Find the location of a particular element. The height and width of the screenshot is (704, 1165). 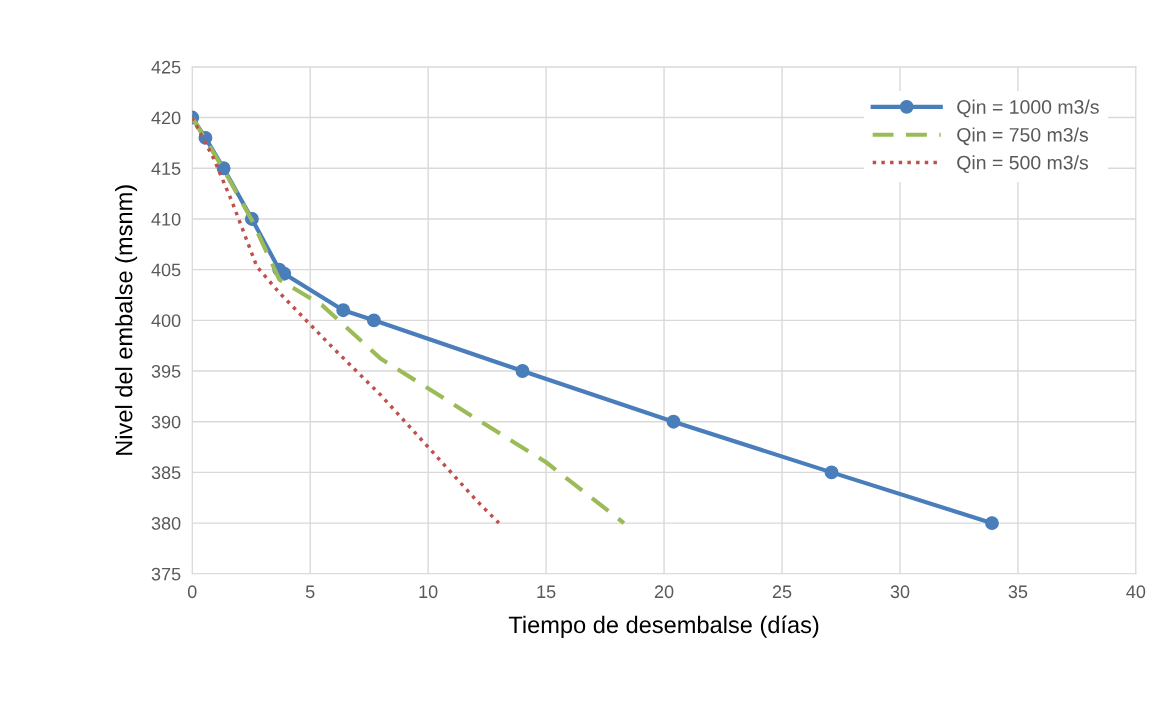

y-tick-label: 410 is located at coordinates (166, 219).